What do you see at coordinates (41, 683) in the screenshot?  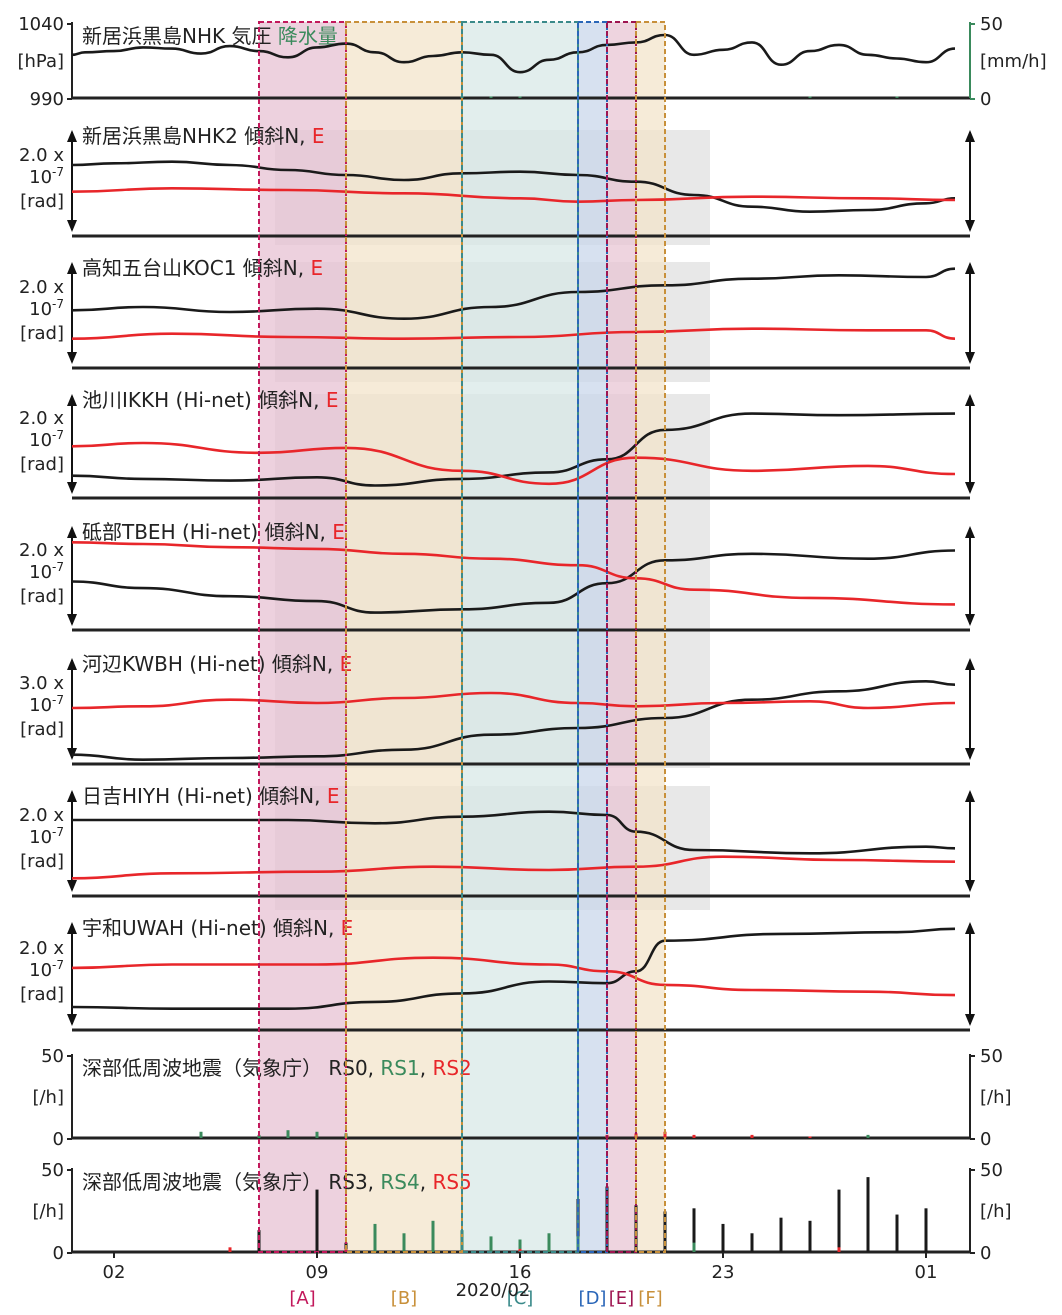 I see `scale-label: 3.0 x` at bounding box center [41, 683].